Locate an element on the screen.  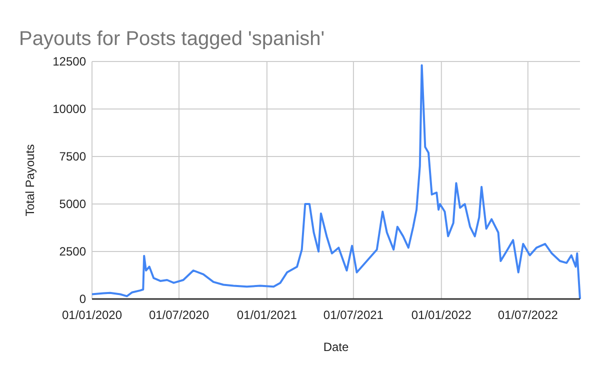
x-tick-label: 01/07/2021 is located at coordinates (353, 315).